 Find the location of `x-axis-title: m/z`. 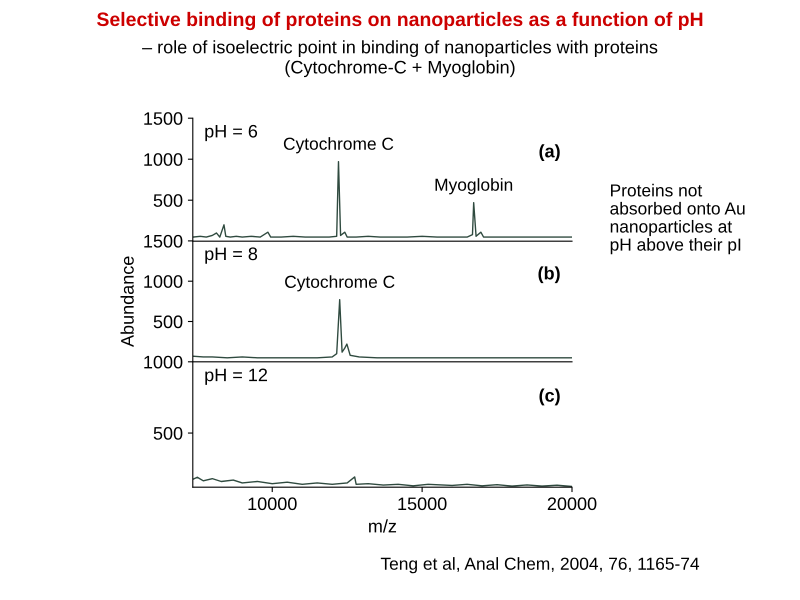

x-axis-title: m/z is located at coordinates (382, 526).